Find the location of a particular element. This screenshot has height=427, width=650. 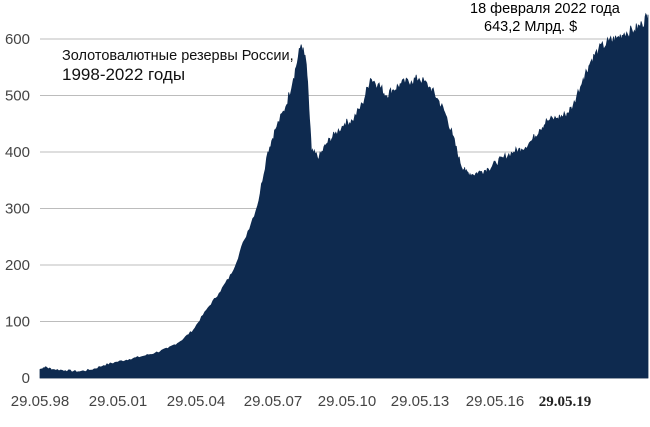

x-tick-label: 29.05.19 is located at coordinates (565, 402).